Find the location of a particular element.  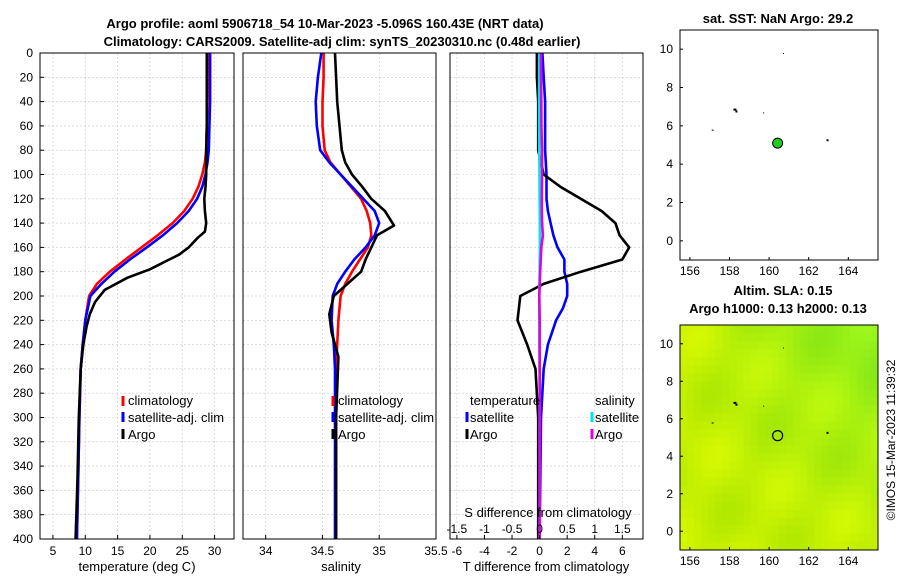

depth-tick-label: 320 is located at coordinates (23, 442).